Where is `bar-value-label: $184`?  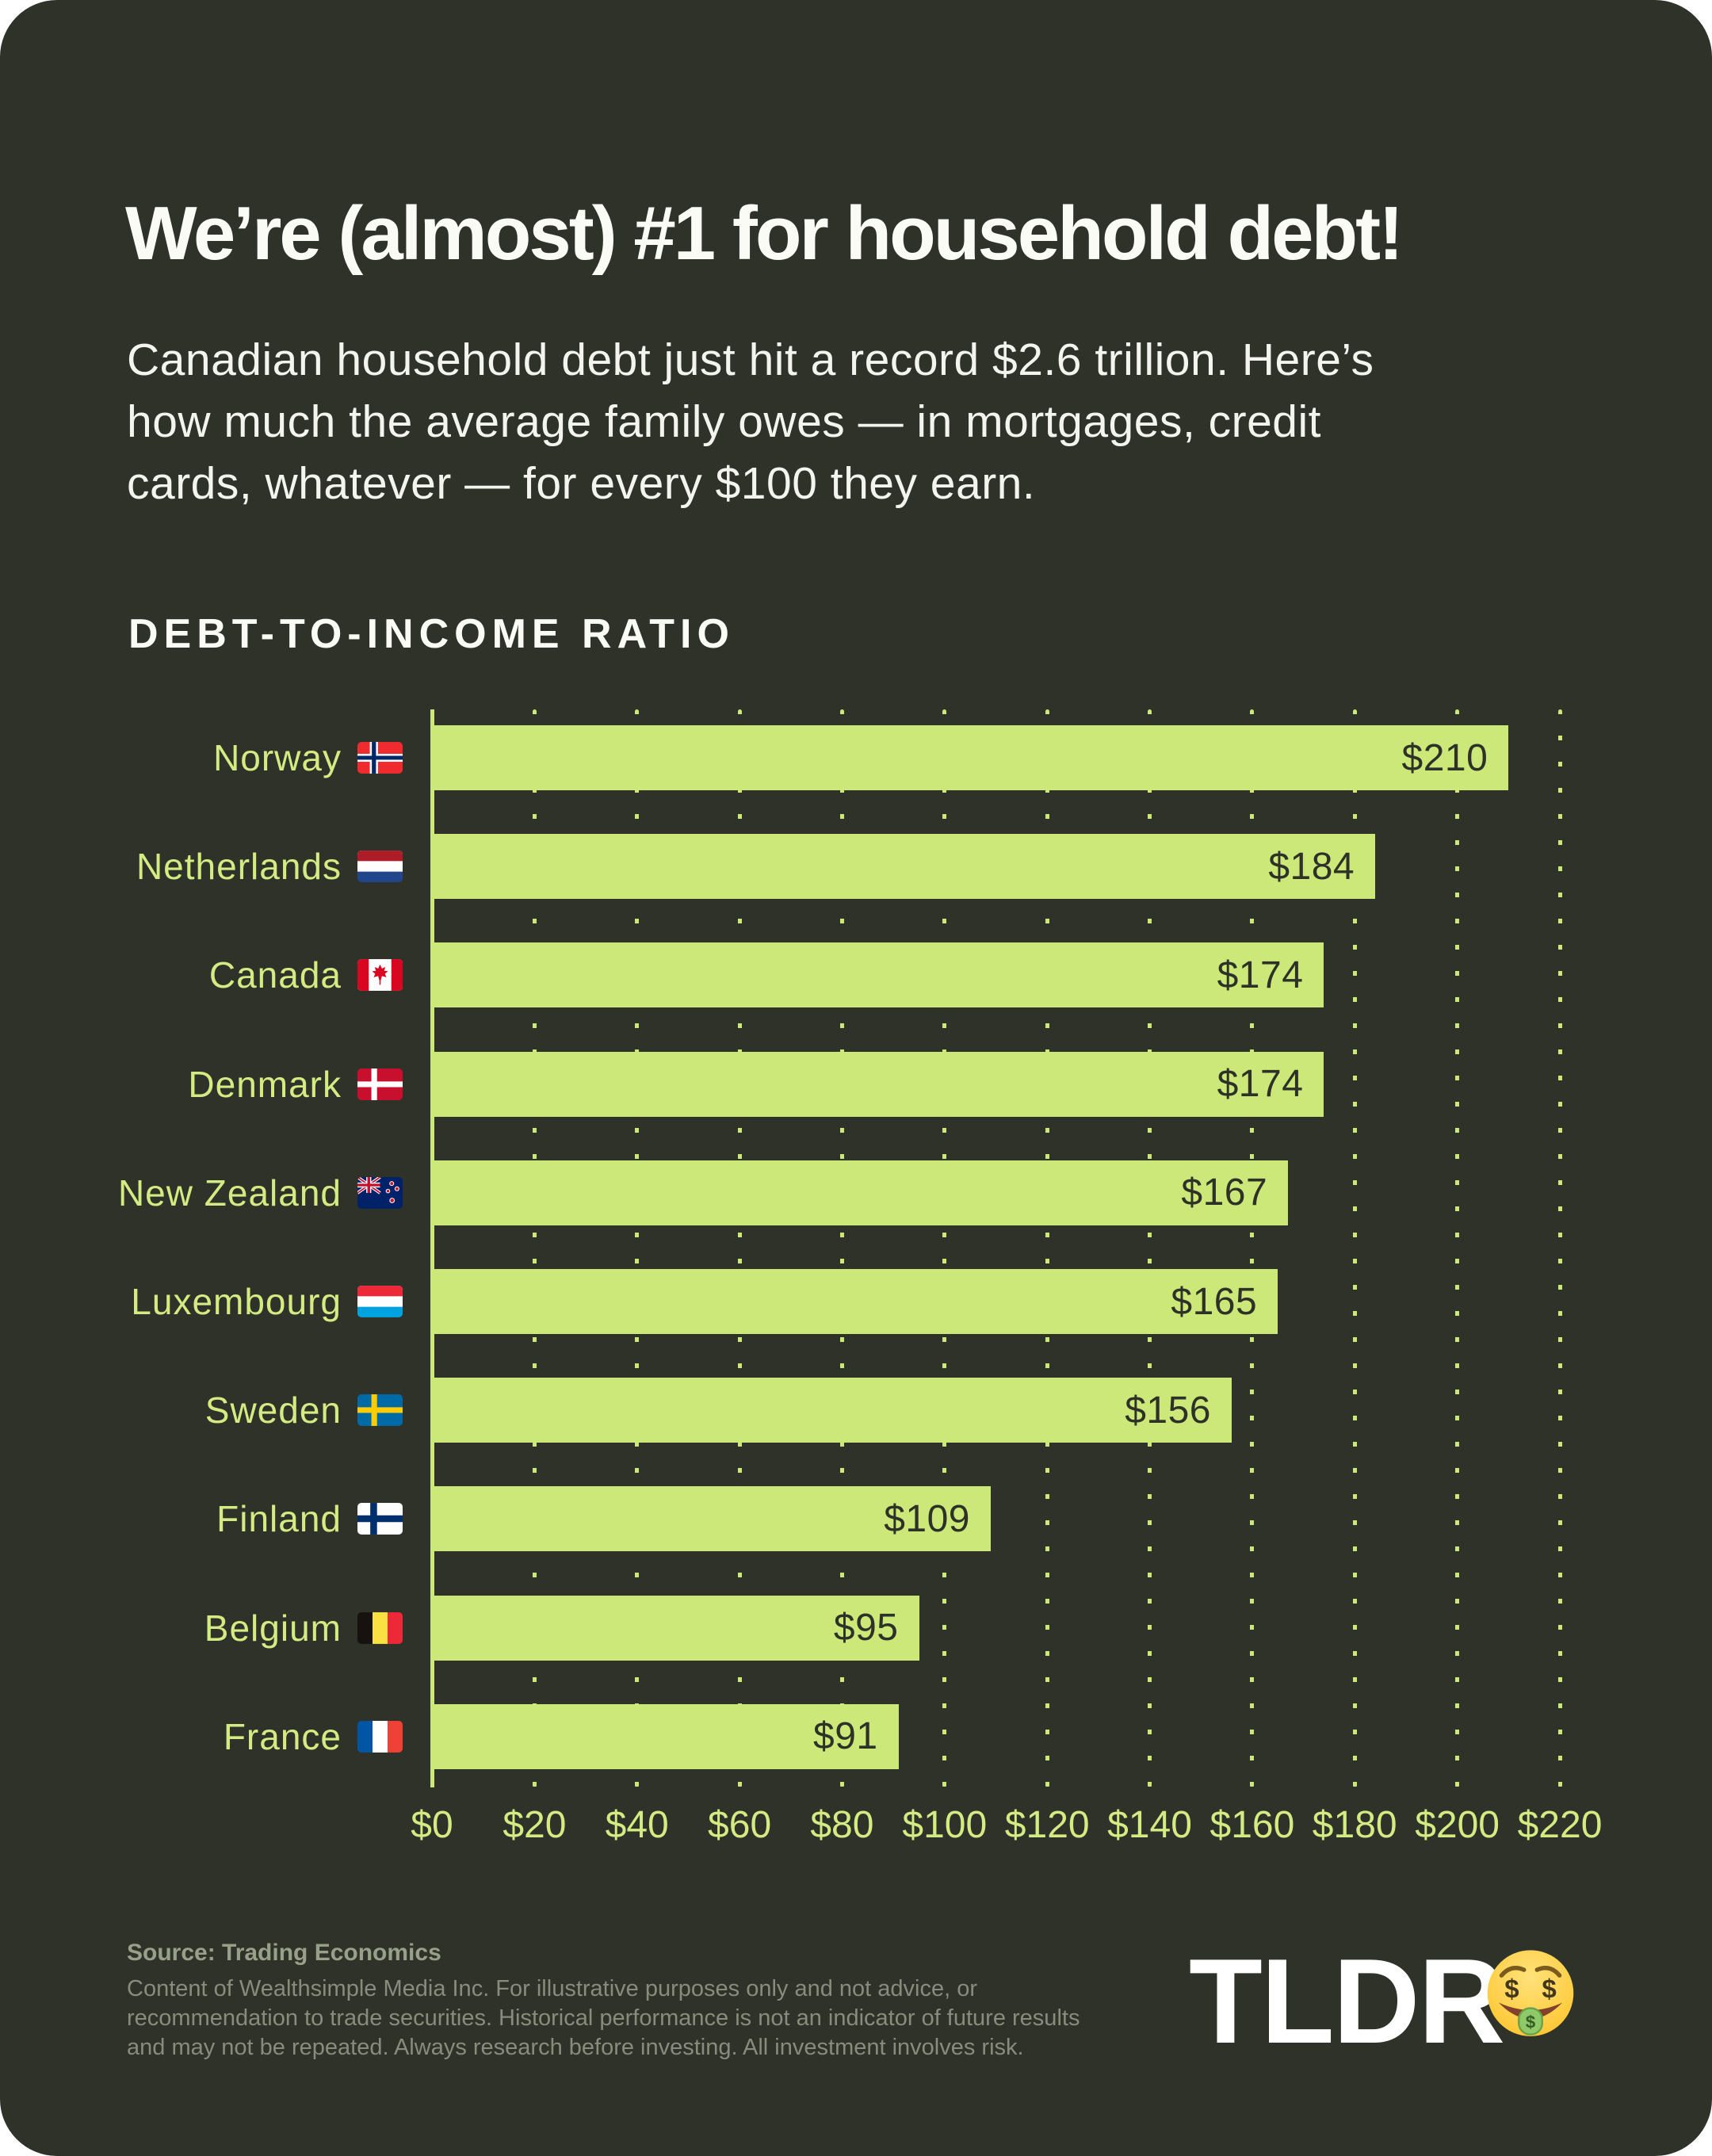
bar-value-label: $184 is located at coordinates (1311, 866).